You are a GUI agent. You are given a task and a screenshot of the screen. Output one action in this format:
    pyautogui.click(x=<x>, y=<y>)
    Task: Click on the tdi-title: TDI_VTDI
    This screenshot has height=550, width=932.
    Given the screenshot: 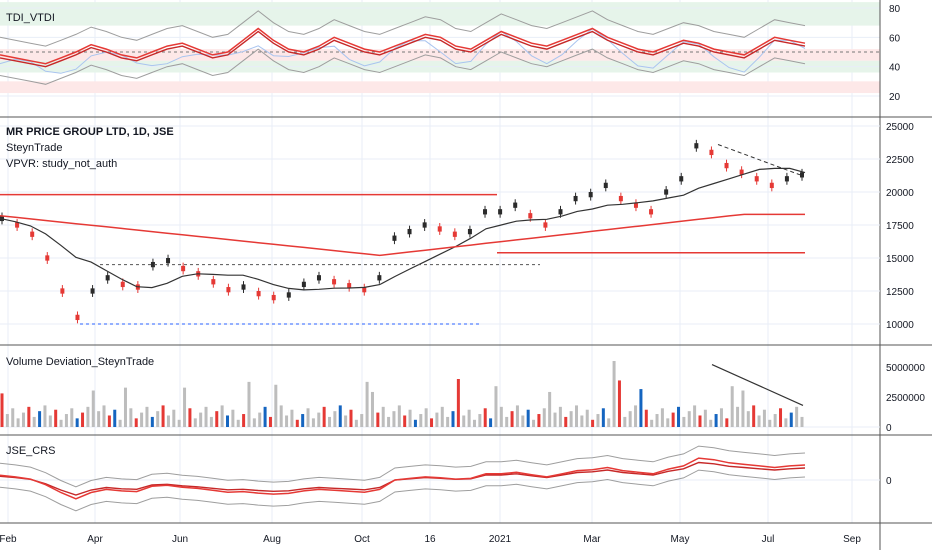 What is the action you would take?
    pyautogui.click(x=30, y=18)
    